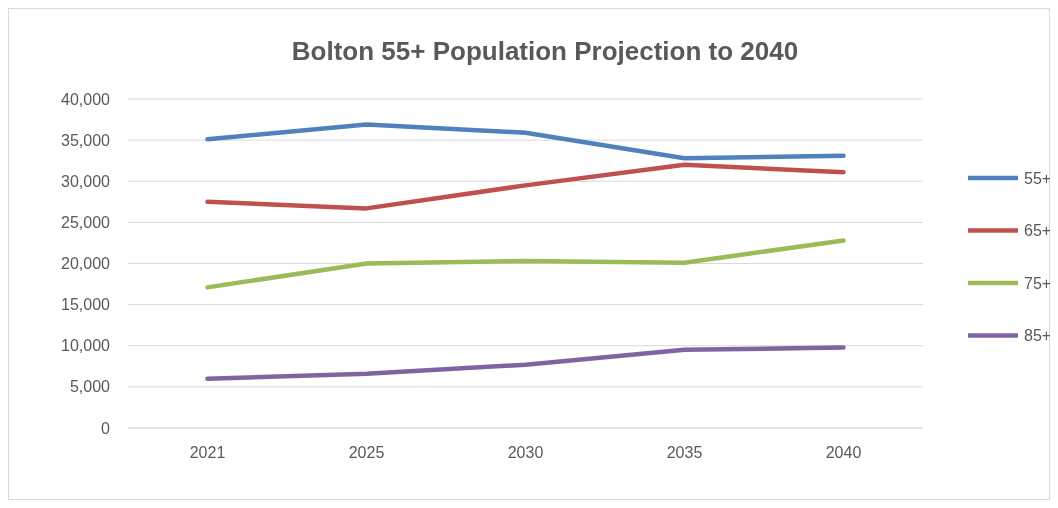 The width and height of the screenshot is (1058, 508). Describe the element at coordinates (545, 51) in the screenshot. I see `chart-title: Bolton 55+ Population Projection to 2040` at that location.